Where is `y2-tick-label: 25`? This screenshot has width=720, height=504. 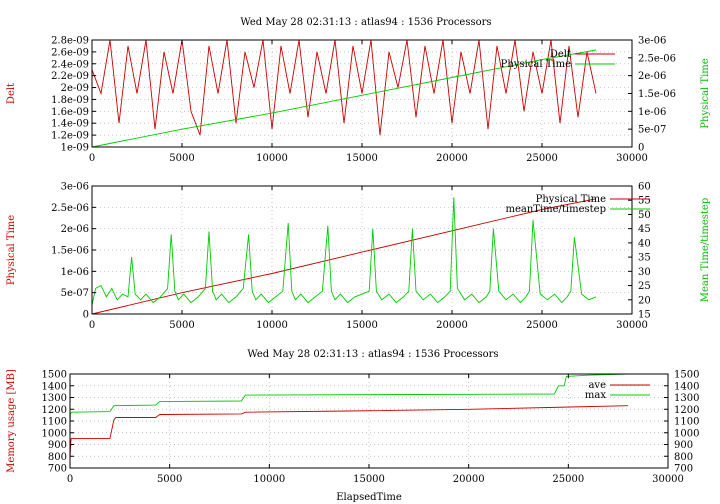 y2-tick-label: 25 is located at coordinates (644, 286).